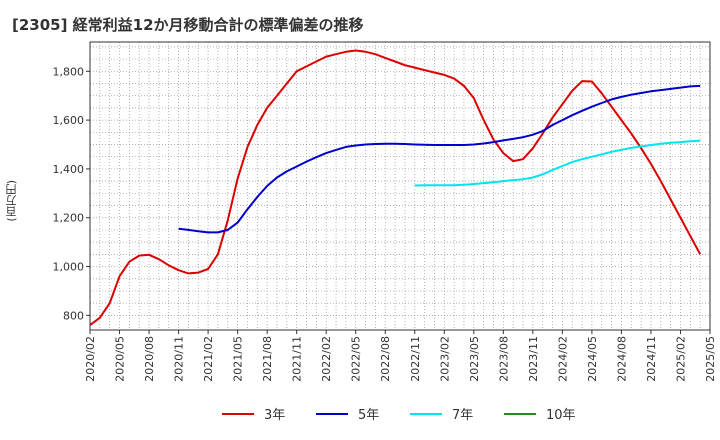 Image resolution: width=720 pixels, height=440 pixels. I want to click on y-tick-label: 1,000, so click(69, 267).